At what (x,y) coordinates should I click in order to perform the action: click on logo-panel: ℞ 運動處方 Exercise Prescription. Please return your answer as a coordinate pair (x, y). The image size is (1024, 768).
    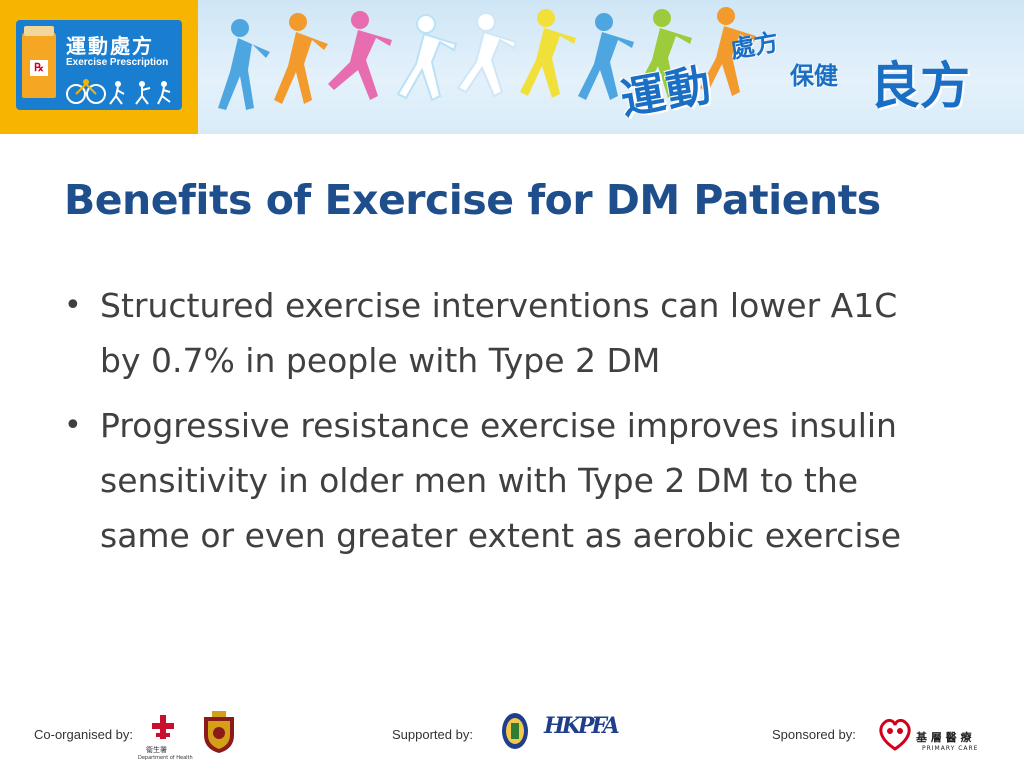
    Looking at the image, I should click on (99, 65).